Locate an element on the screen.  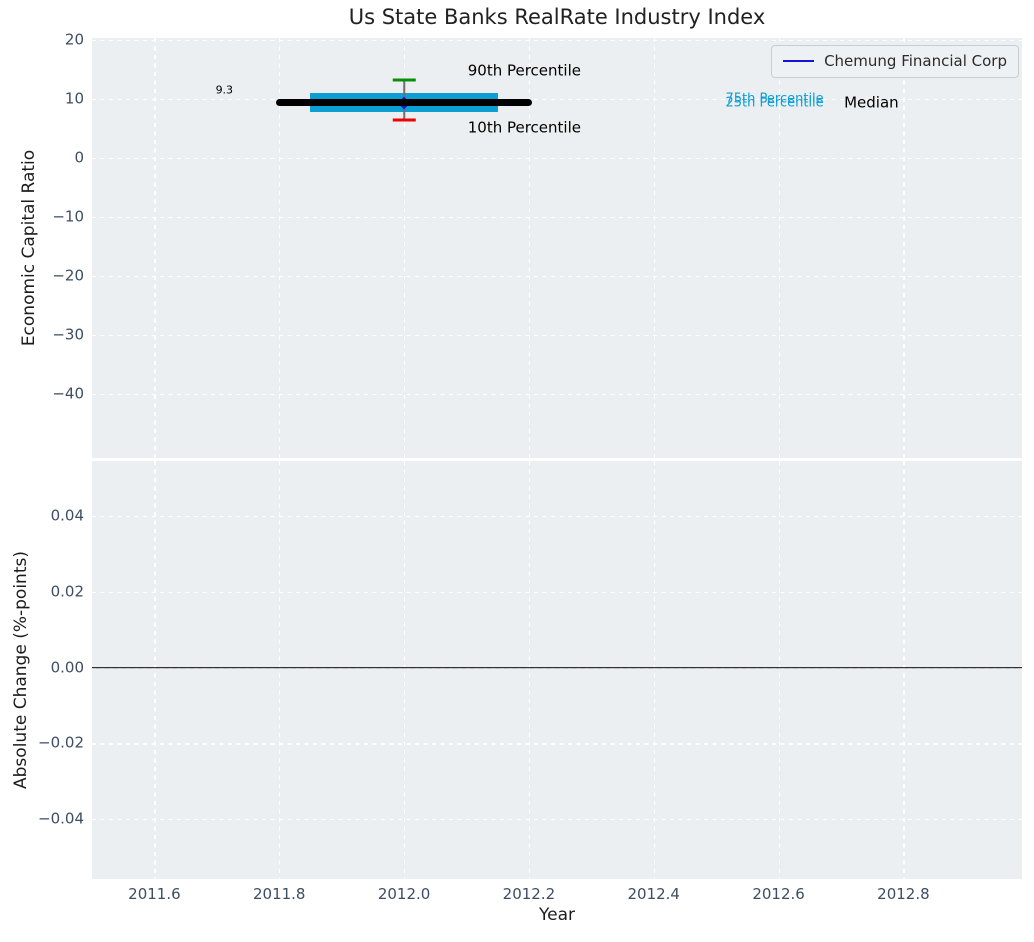
x-tick-label: 2011.8 is located at coordinates (279, 894).